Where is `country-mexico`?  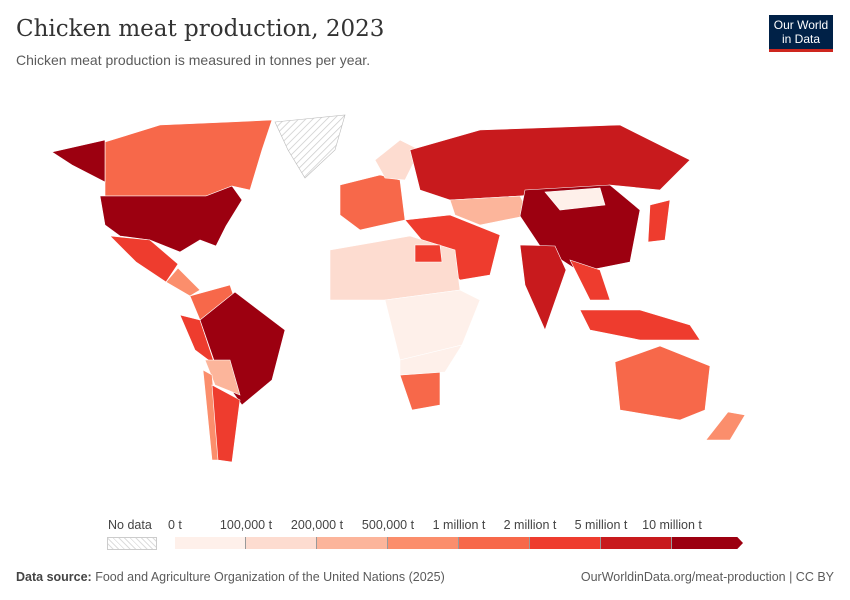 country-mexico is located at coordinates (144, 259).